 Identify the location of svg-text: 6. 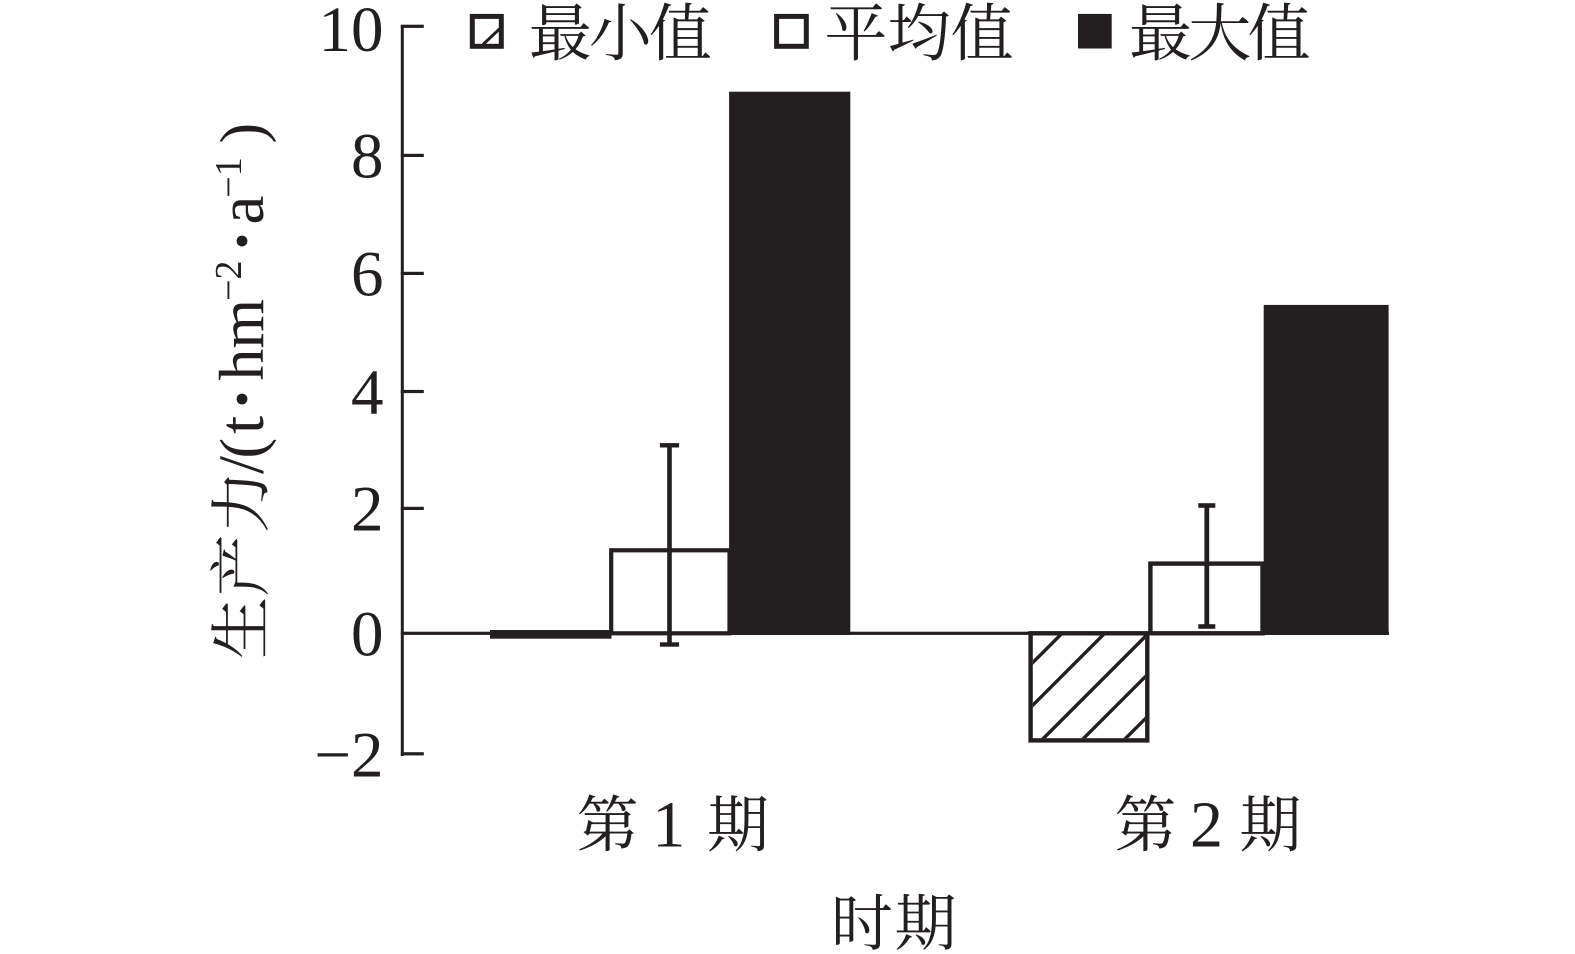
(367, 275).